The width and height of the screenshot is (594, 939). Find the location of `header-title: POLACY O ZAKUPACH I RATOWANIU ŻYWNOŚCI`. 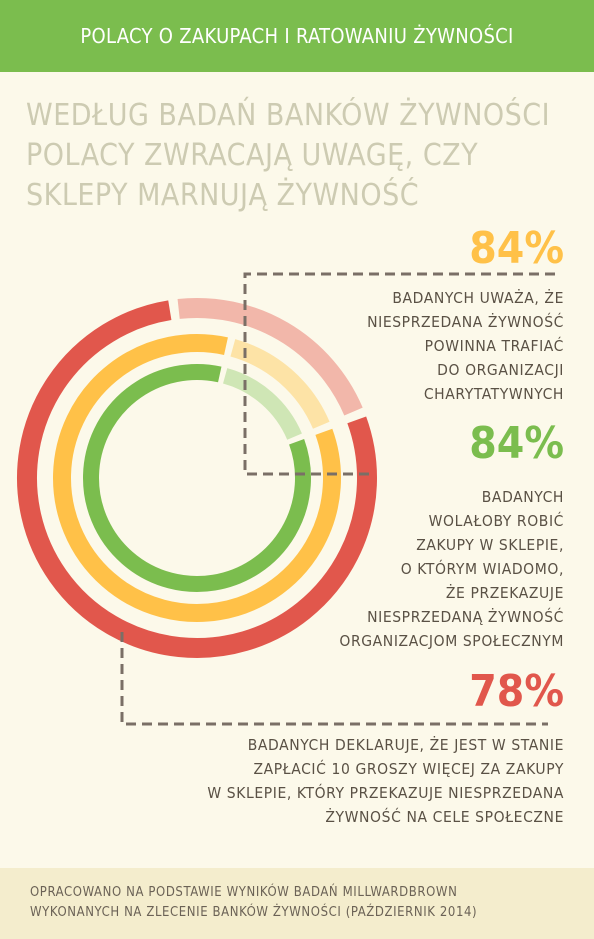

header-title: POLACY O ZAKUPACH I RATOWANIU ŻYWNOŚCI is located at coordinates (297, 36).